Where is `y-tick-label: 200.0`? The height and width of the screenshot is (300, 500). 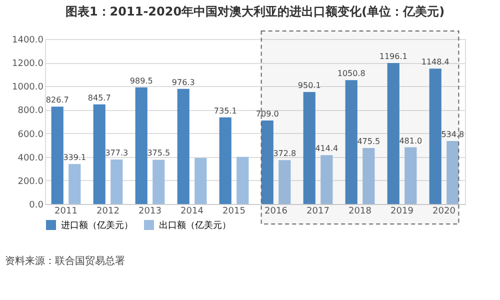
y-tick-label: 200.0 is located at coordinates (31, 181).